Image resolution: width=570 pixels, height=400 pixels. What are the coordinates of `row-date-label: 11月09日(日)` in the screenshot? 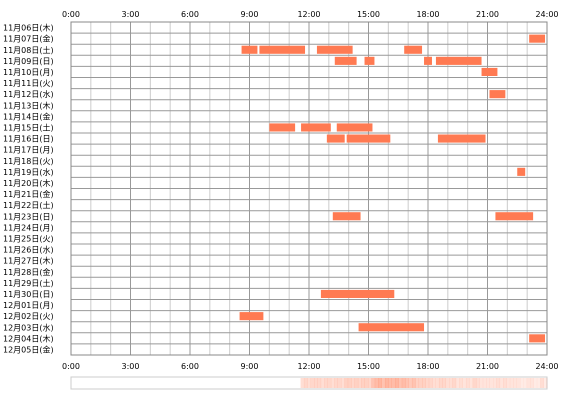 It's located at (28, 61).